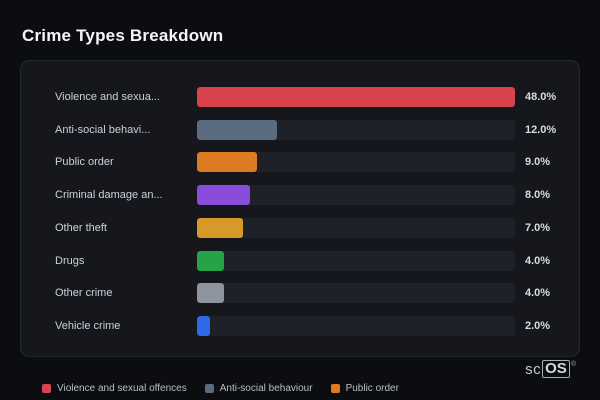 This screenshot has width=600, height=400. Describe the element at coordinates (266, 388) in the screenshot. I see `legend-label: Anti-social behaviour` at that location.